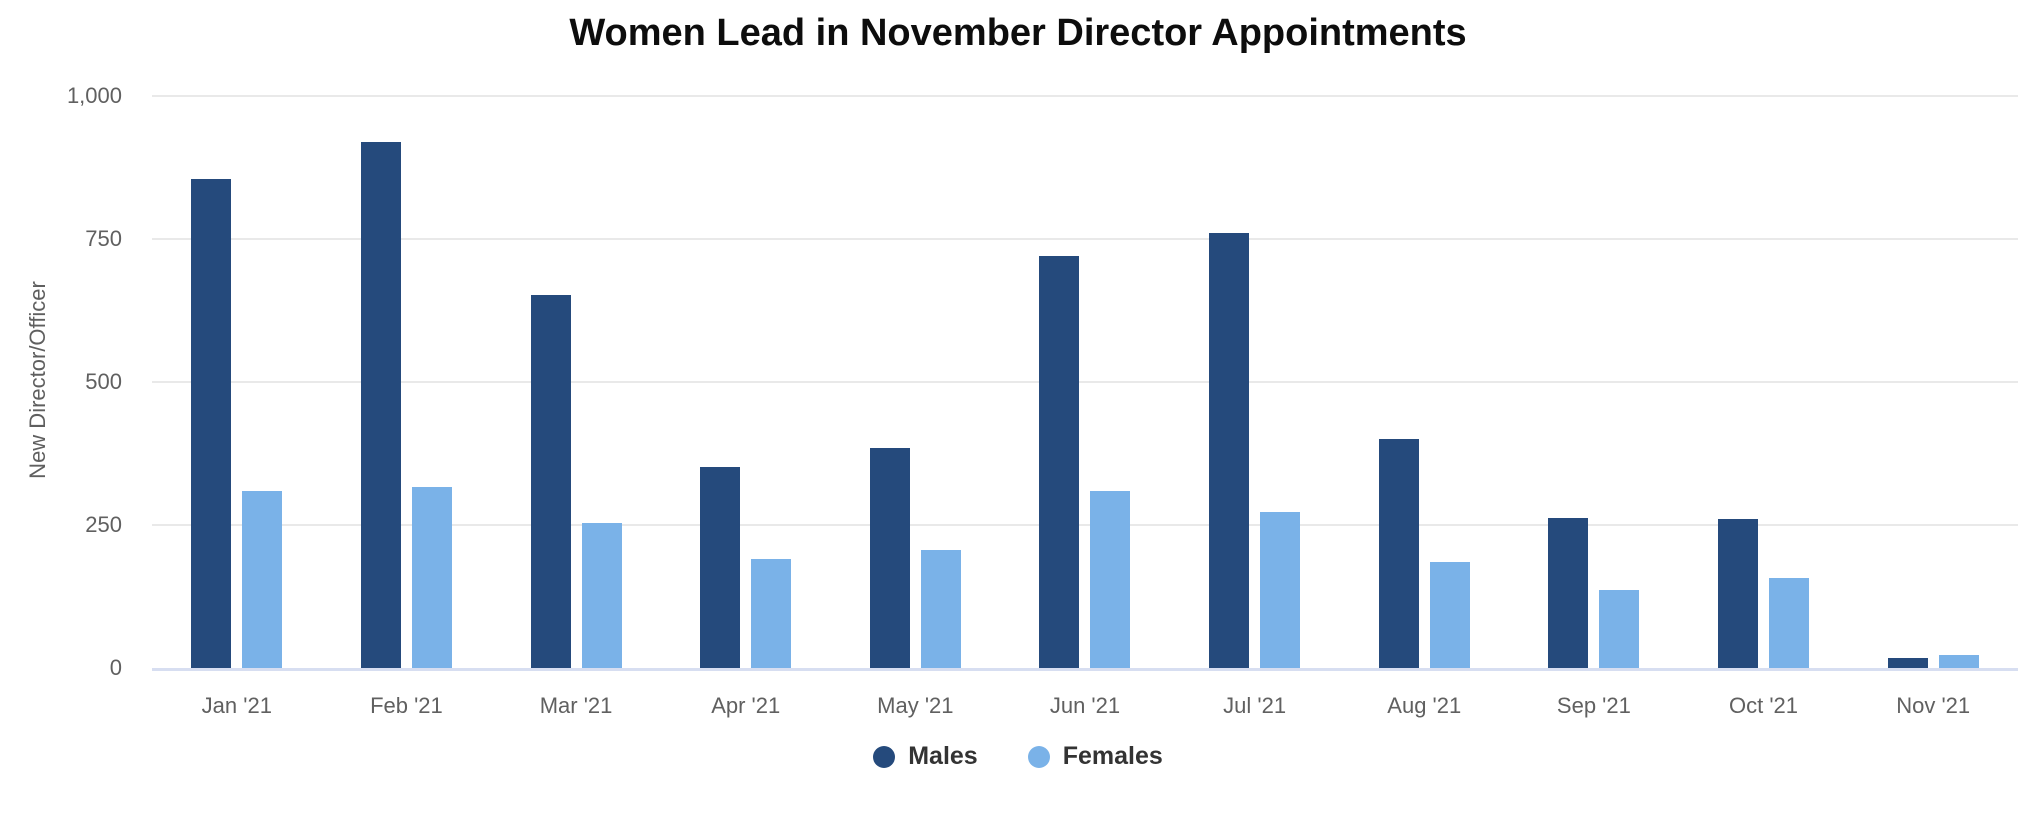  What do you see at coordinates (1764, 705) in the screenshot?
I see `x-tick-label-oct-21: Oct '21` at bounding box center [1764, 705].